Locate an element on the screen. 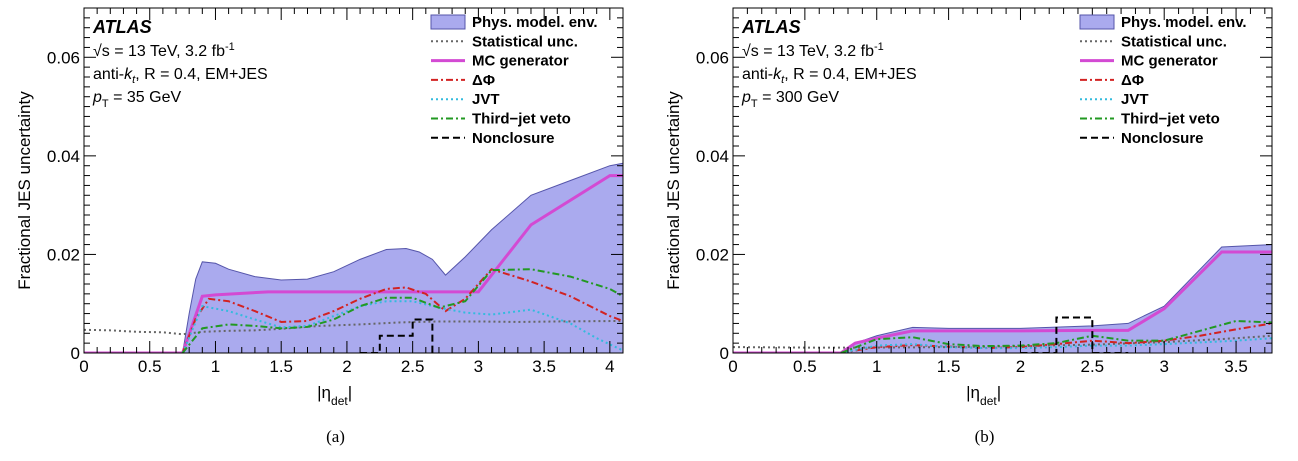 The width and height of the screenshot is (1298, 461). panel-caption: (b) is located at coordinates (985, 436).